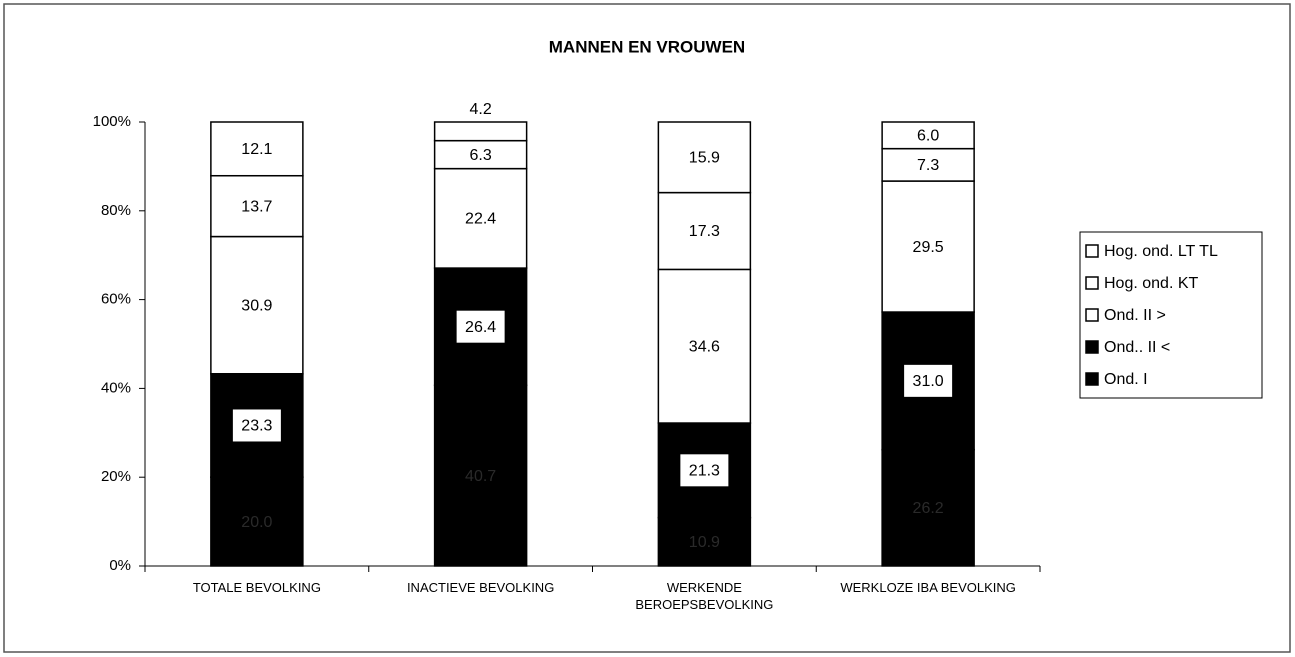 This screenshot has width=1295, height=657. What do you see at coordinates (704, 596) in the screenshot?
I see `x-tick-label: WERKENDE BEROEPSBEVOLKING` at bounding box center [704, 596].